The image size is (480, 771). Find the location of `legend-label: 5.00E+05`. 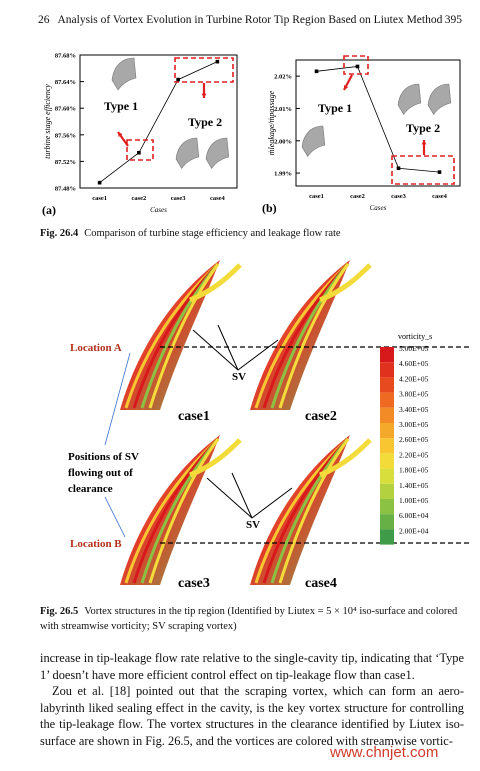

legend-label: 5.00E+05 is located at coordinates (414, 348).